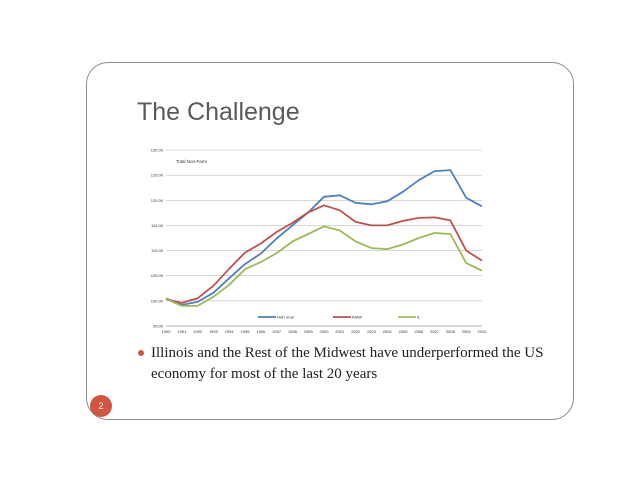  What do you see at coordinates (198, 331) in the screenshot?
I see `x-tick-label: 1992` at bounding box center [198, 331].